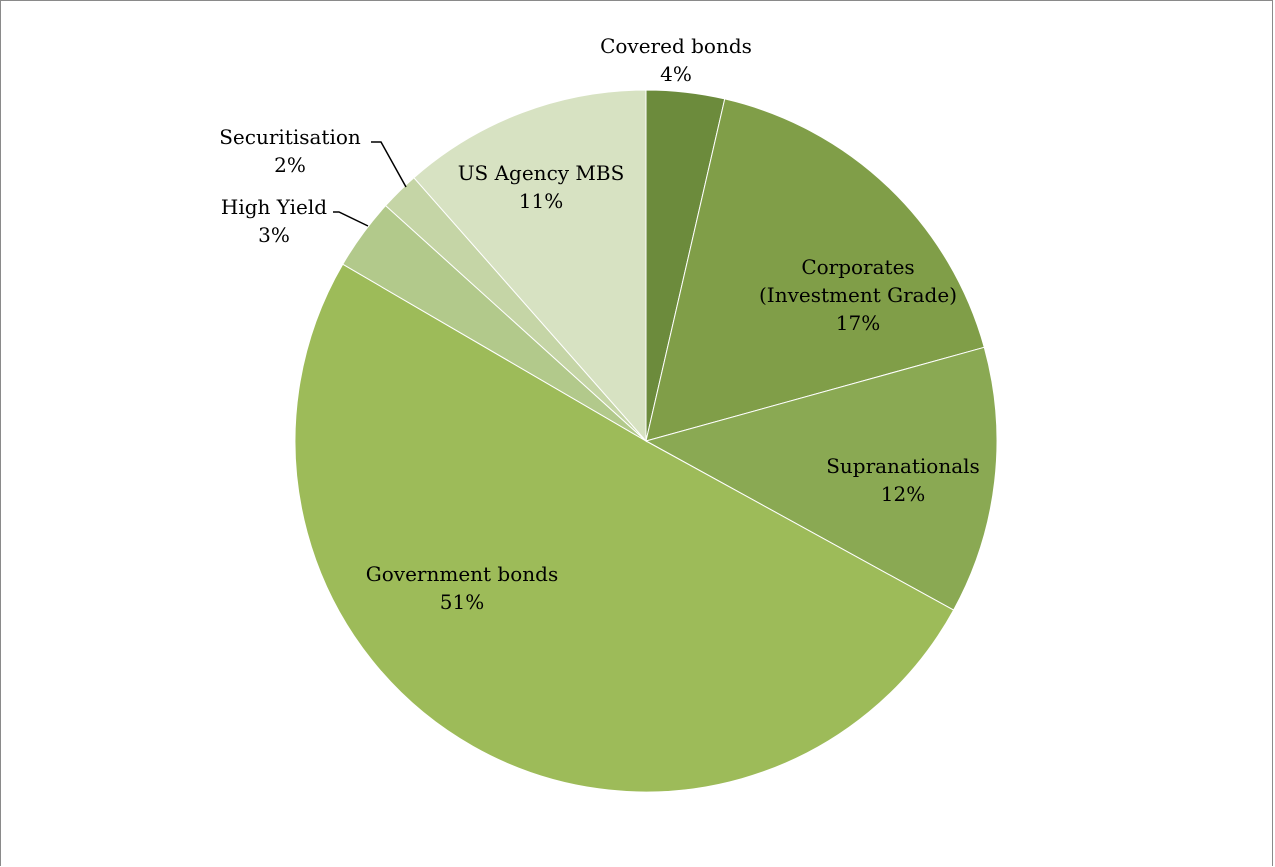  I want to click on pie-slice-corporates-investment-grade, so click(815, 270).